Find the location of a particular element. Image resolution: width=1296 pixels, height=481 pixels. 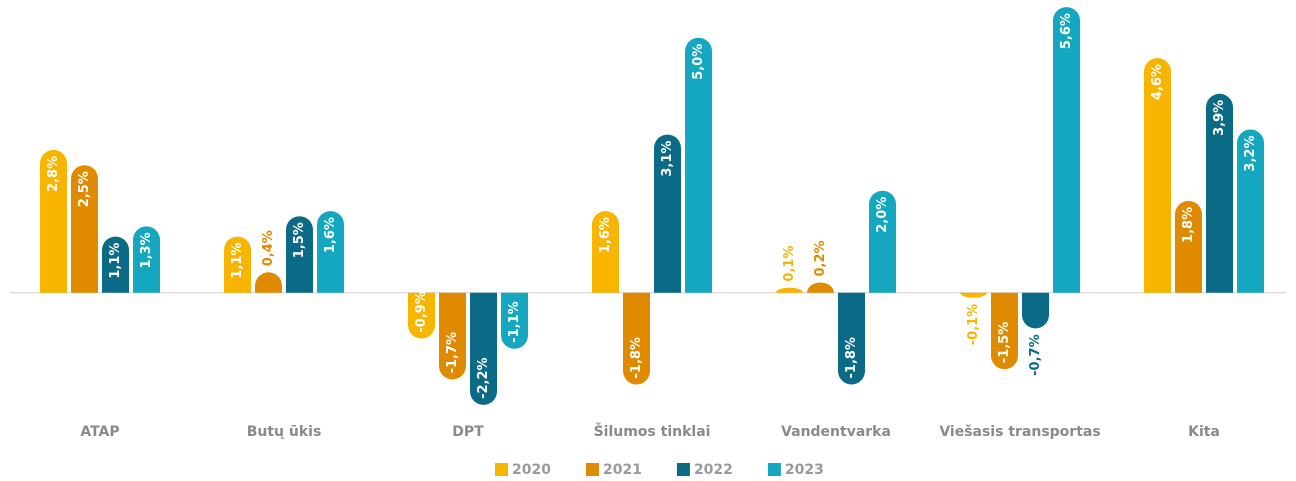

value-label: 3,9% is located at coordinates (1219, 118).